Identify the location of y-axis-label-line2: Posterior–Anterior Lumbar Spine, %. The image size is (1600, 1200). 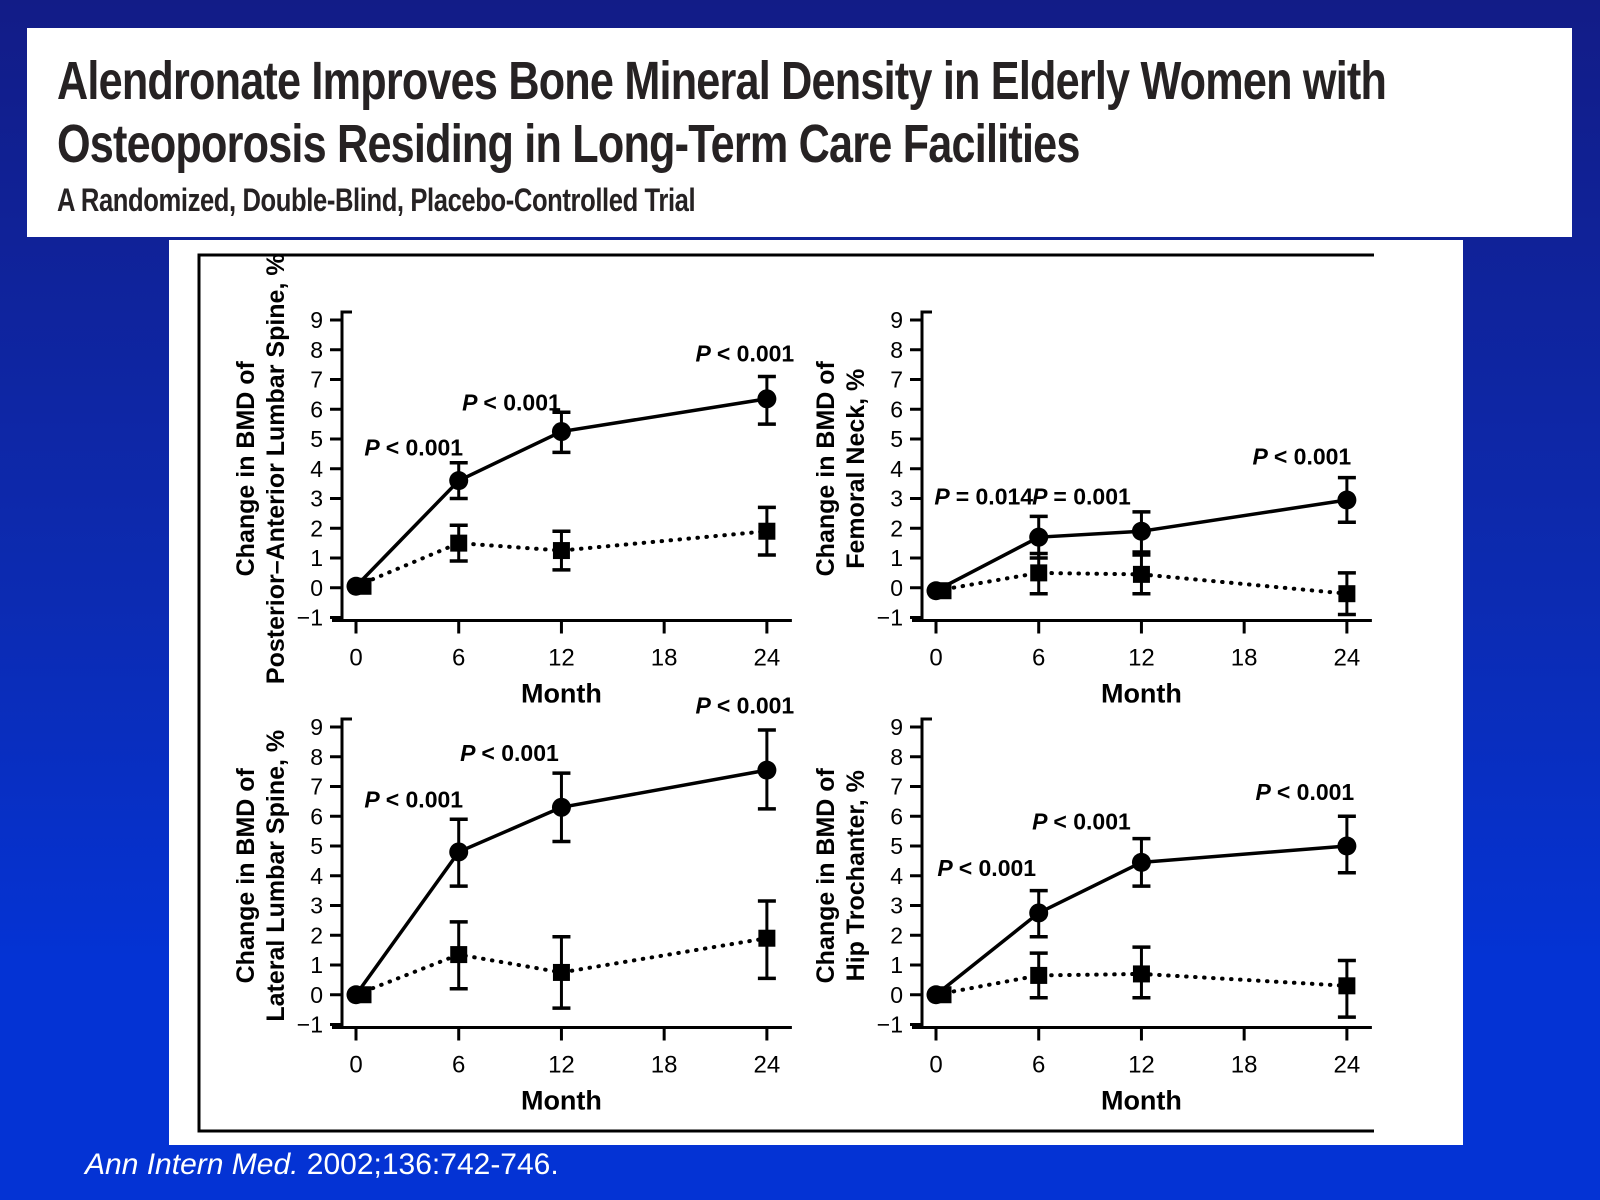
(276, 468).